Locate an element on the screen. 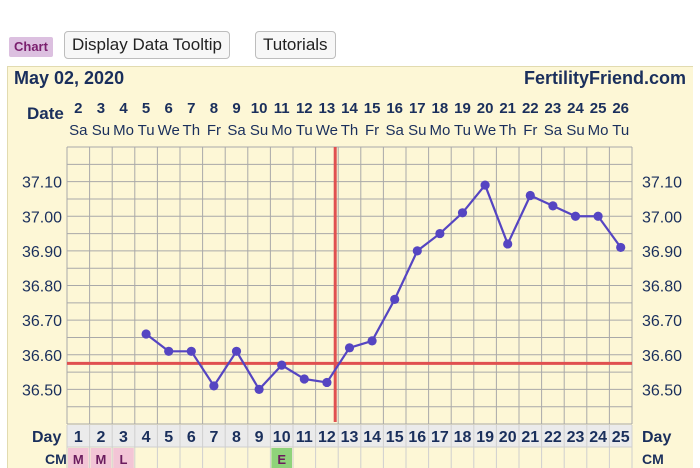  y-tick-label-right: 36.70 is located at coordinates (662, 321).